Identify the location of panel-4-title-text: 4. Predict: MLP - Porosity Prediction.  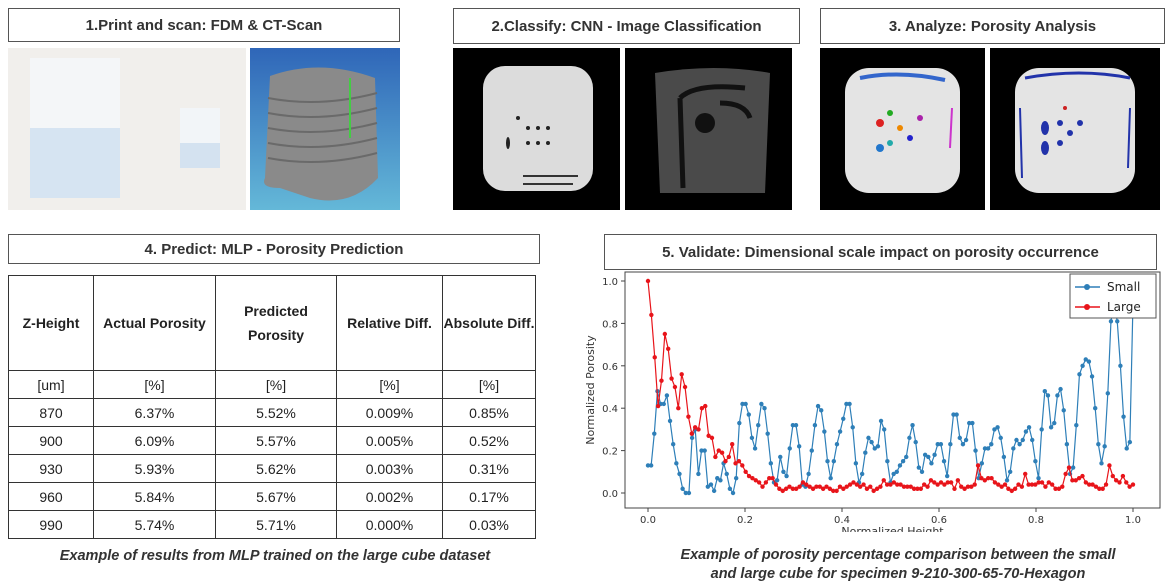
(274, 249).